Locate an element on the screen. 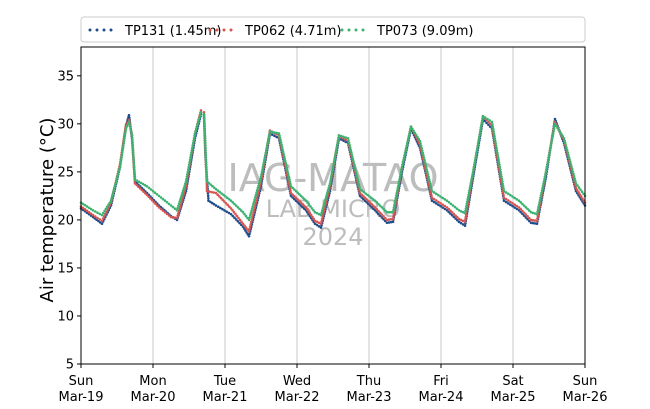  x-tick-date: Mar-19 is located at coordinates (81, 397).